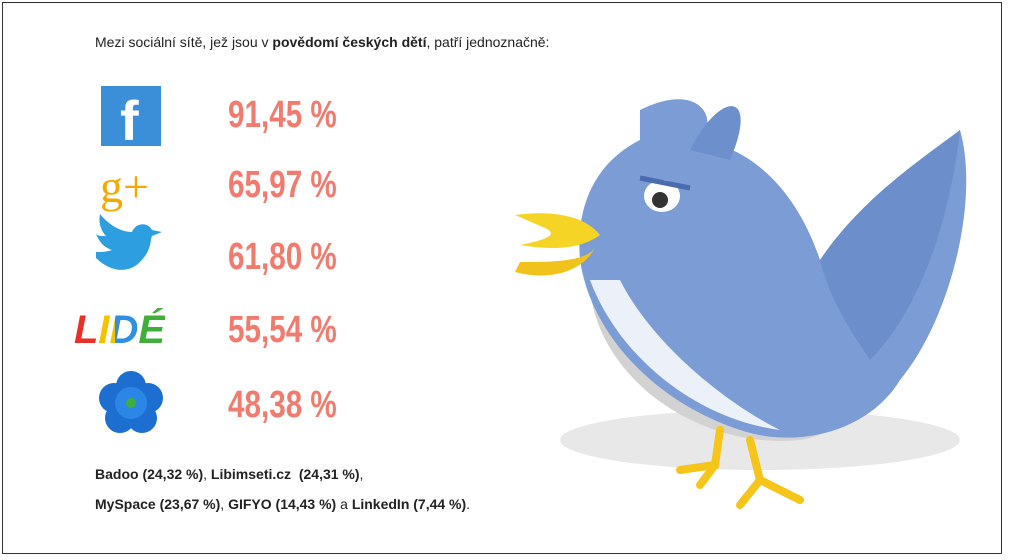  Describe the element at coordinates (149, 474) in the screenshot. I see `text-run: Badoo (24,32 %)` at that location.